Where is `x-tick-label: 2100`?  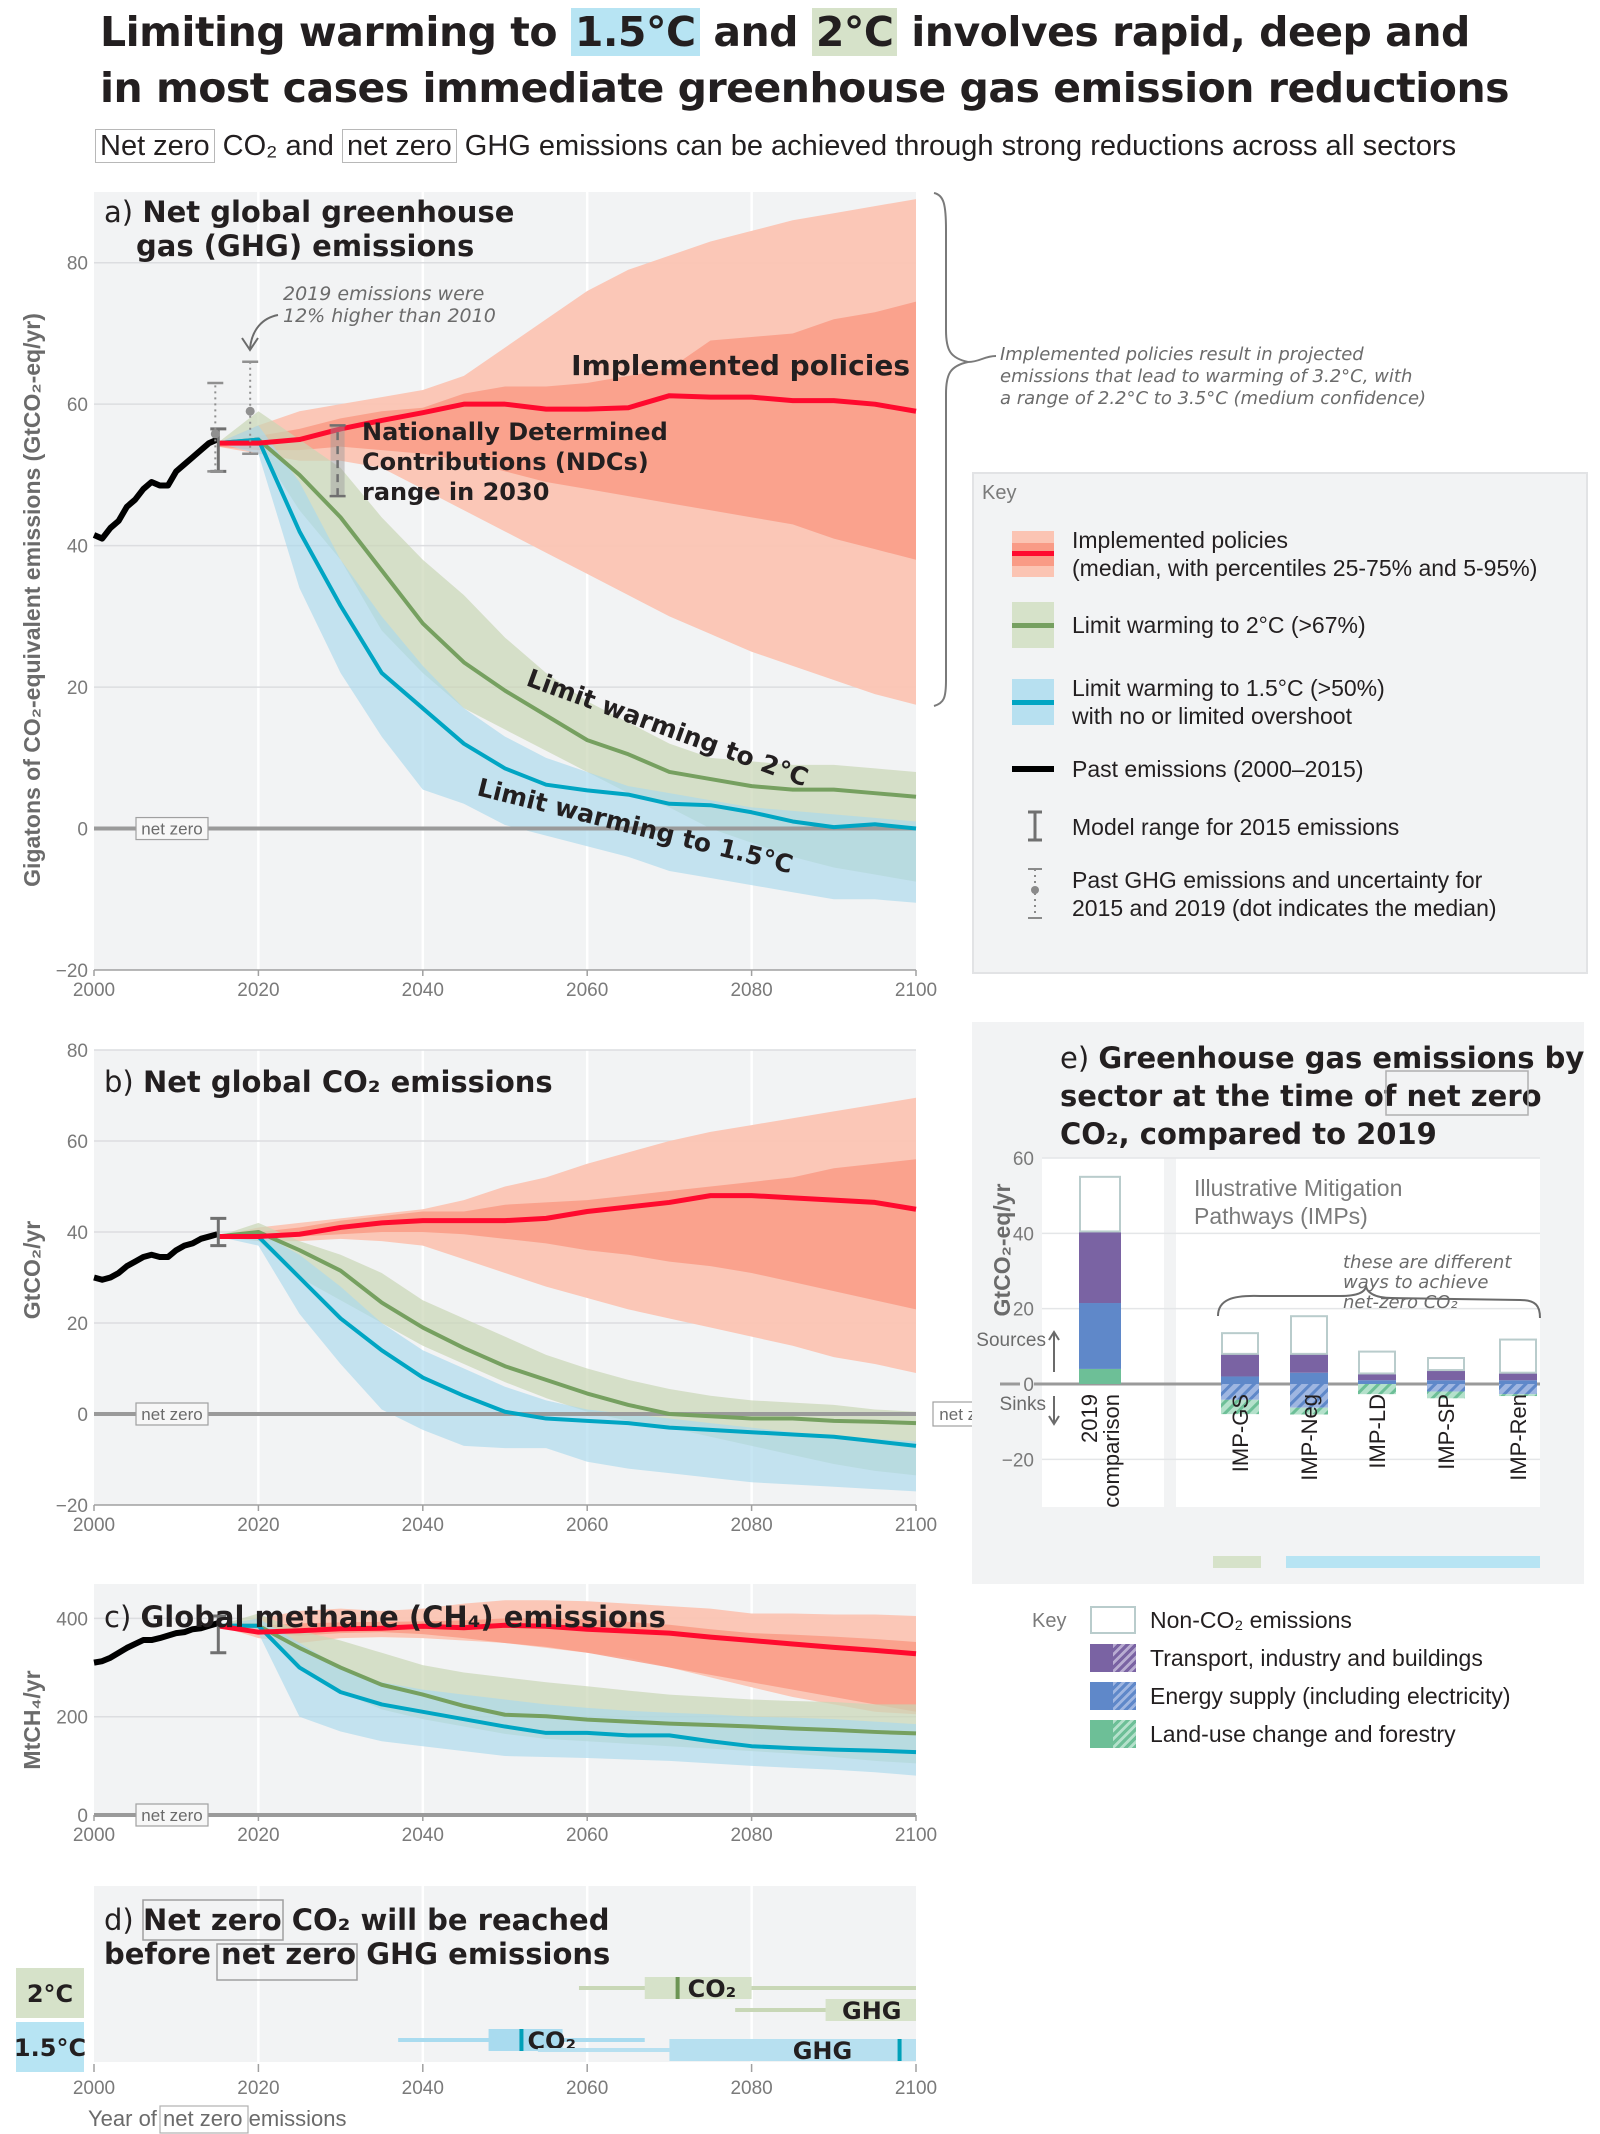
x-tick-label: 2100 is located at coordinates (916, 1525).